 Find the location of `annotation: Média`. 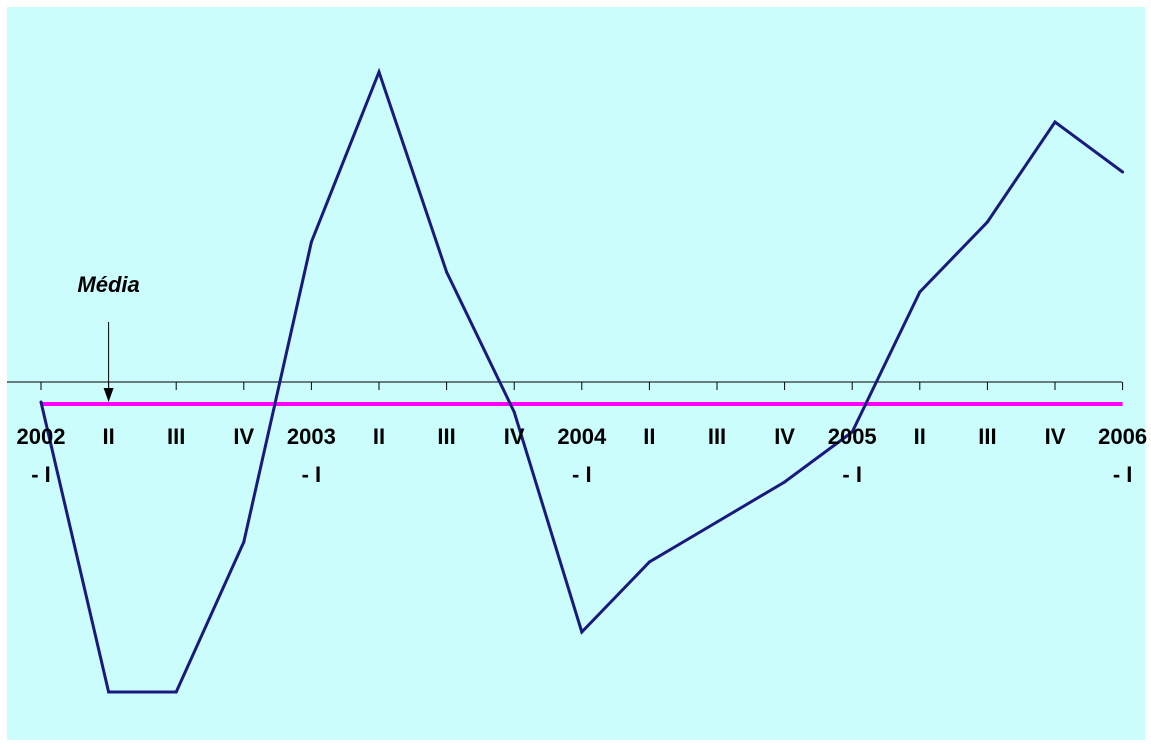

annotation: Média is located at coordinates (108, 337).